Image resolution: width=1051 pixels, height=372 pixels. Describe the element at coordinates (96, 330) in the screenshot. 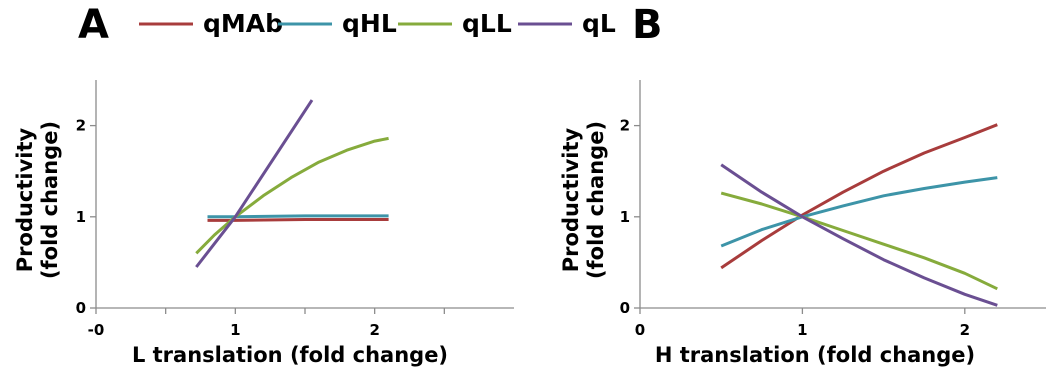

I see `x-tick-label-a: -0` at that location.